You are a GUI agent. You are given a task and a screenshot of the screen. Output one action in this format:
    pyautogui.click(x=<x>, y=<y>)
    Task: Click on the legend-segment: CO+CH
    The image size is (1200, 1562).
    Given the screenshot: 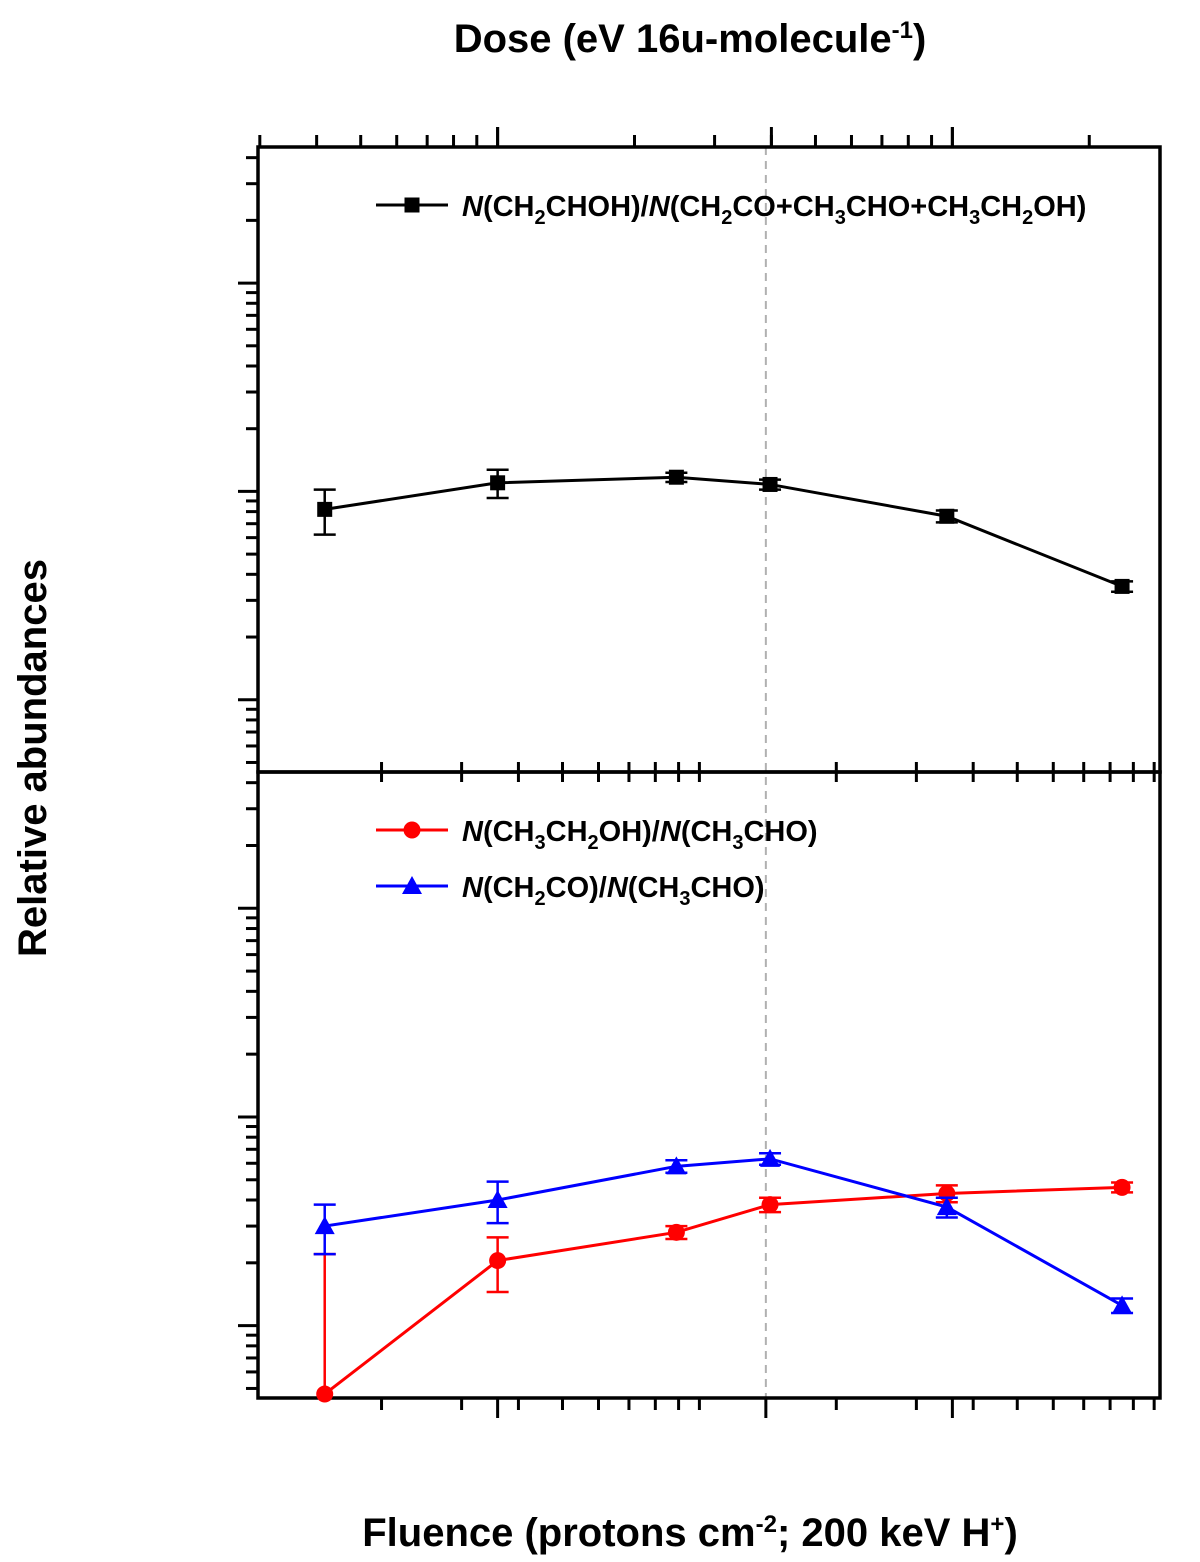 What is the action you would take?
    pyautogui.click(x=783, y=207)
    